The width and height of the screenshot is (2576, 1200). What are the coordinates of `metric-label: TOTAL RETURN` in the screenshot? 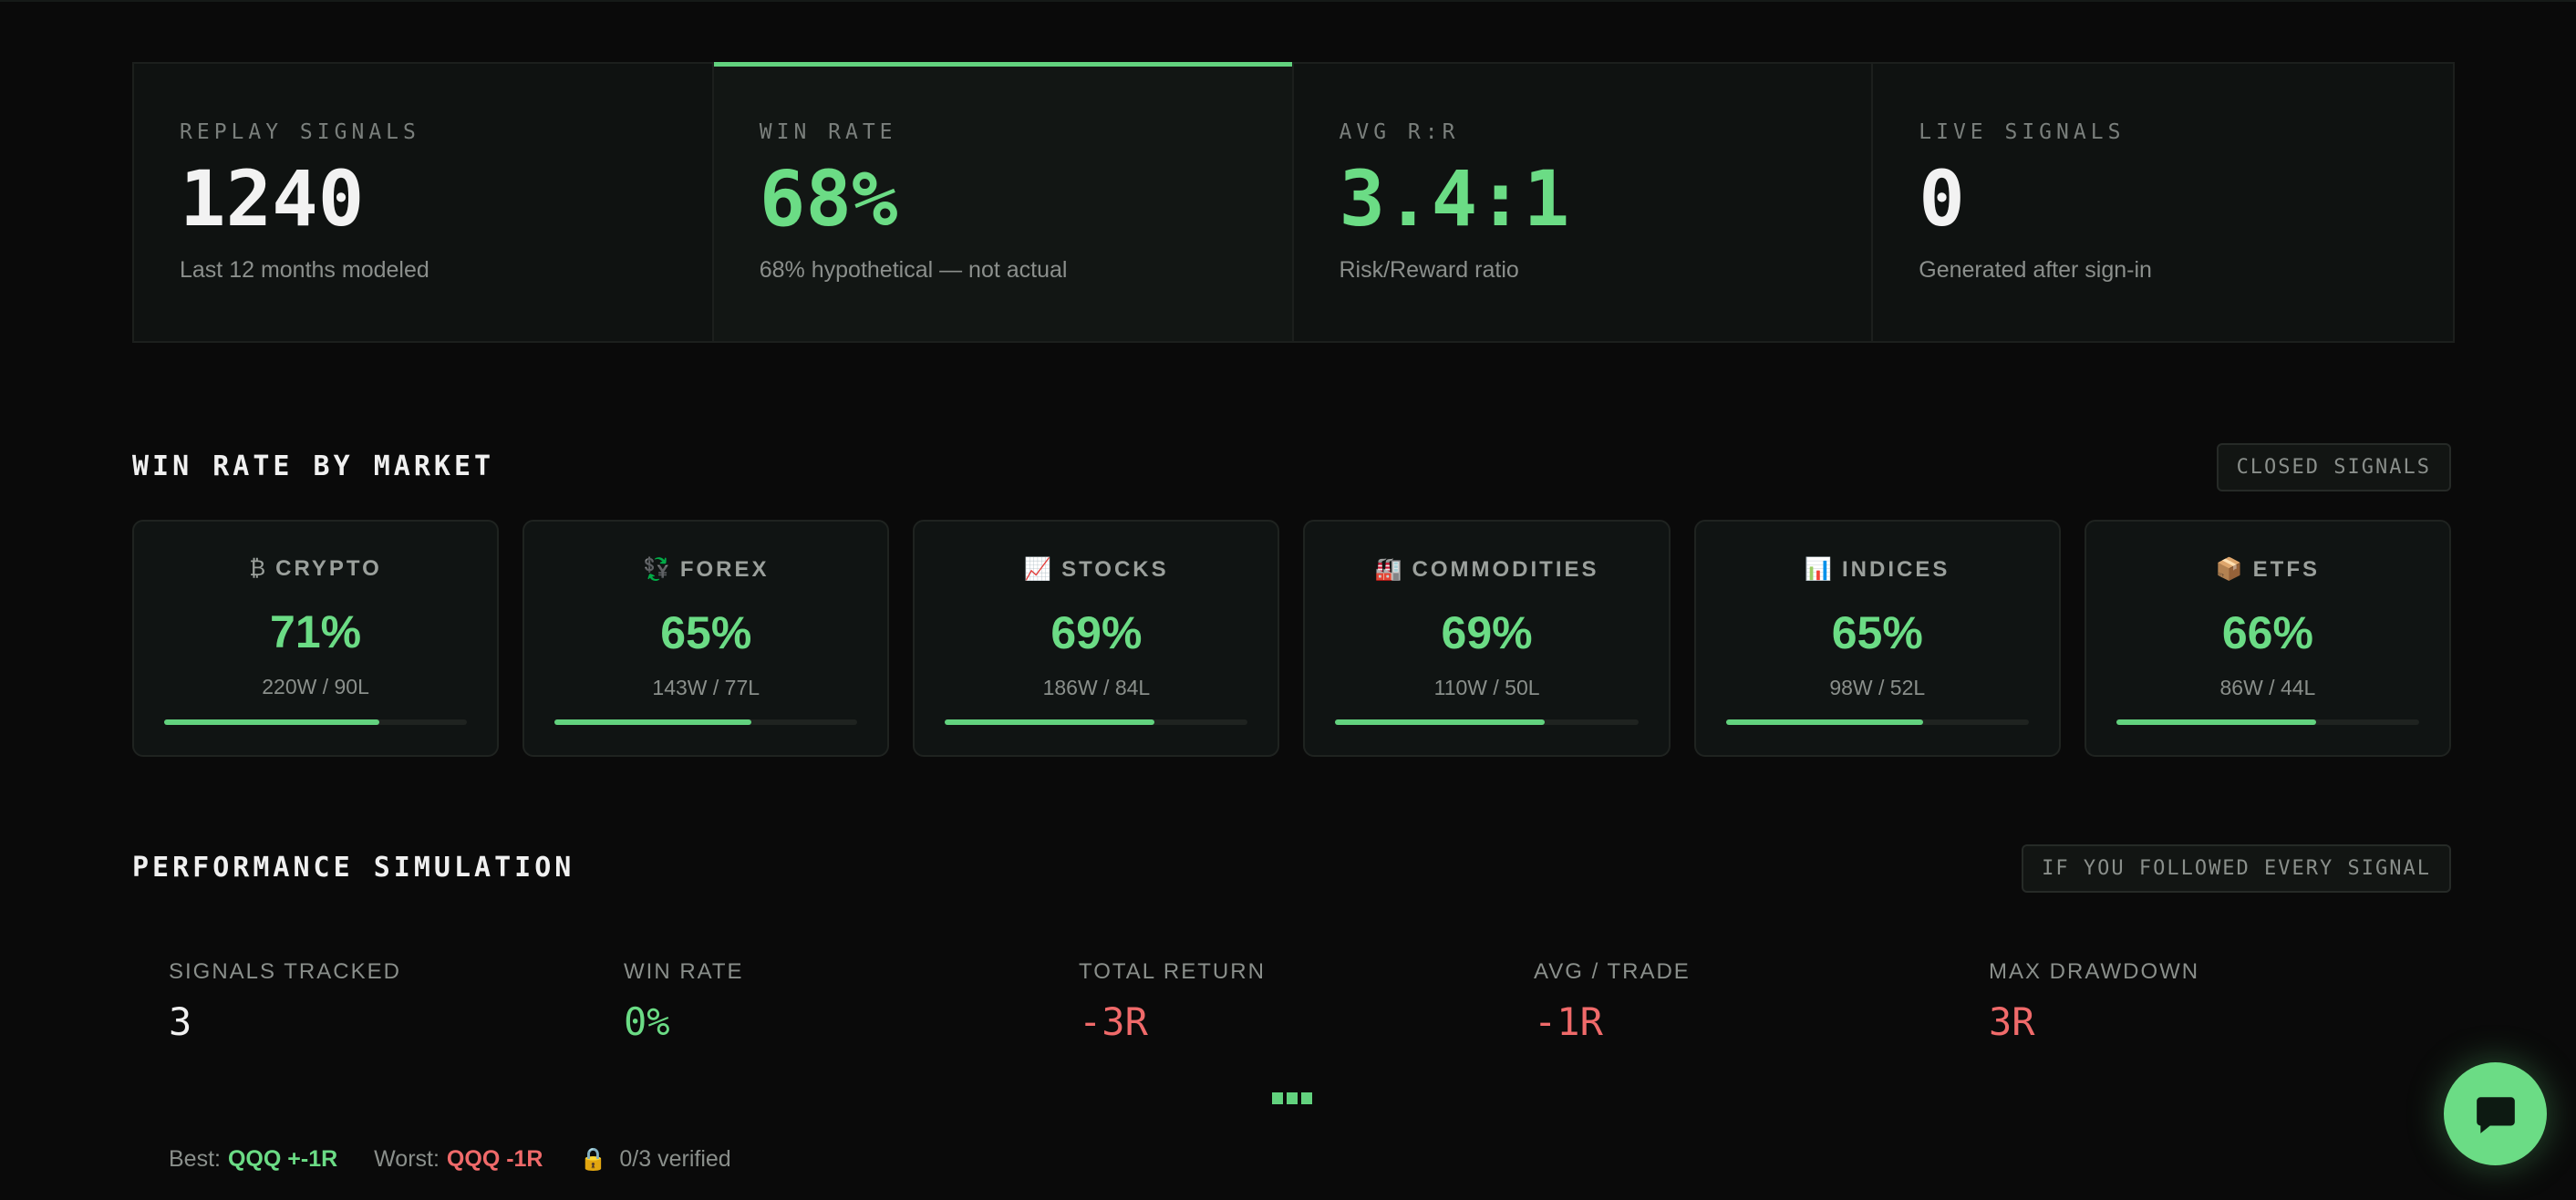 It's located at (1172, 971).